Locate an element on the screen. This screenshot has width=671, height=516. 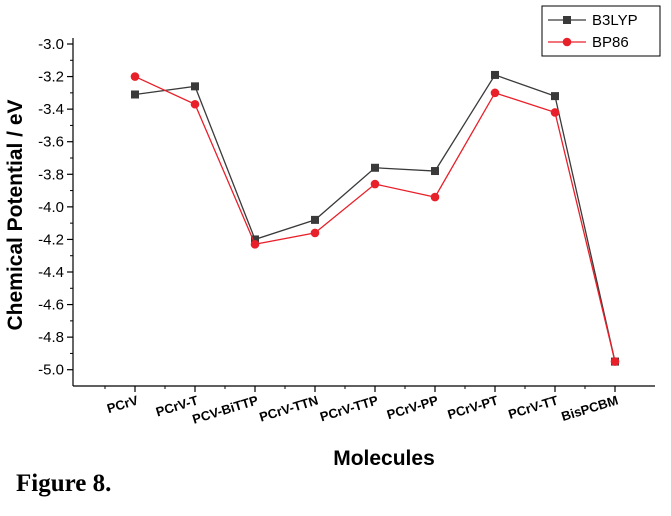
y-tick-label: -5.0 is located at coordinates (51, 370).